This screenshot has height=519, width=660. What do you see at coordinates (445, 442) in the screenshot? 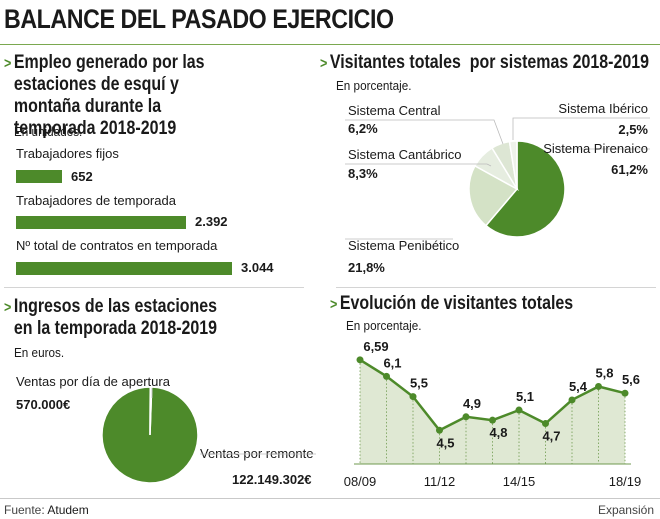
I see `data-label: 4,5` at bounding box center [445, 442].